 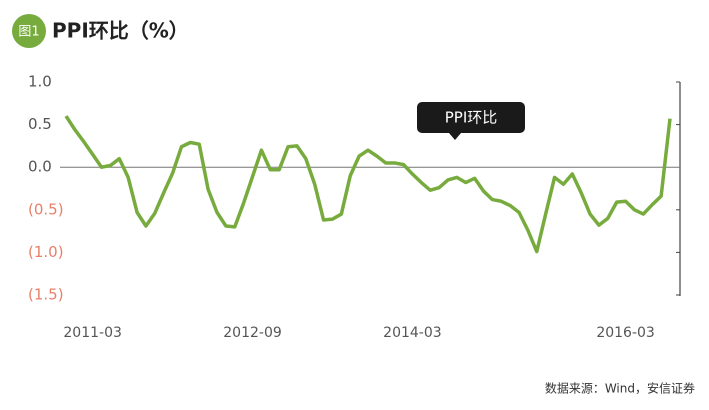 What do you see at coordinates (412, 333) in the screenshot?
I see `x-tick-label: 2014-03` at bounding box center [412, 333].